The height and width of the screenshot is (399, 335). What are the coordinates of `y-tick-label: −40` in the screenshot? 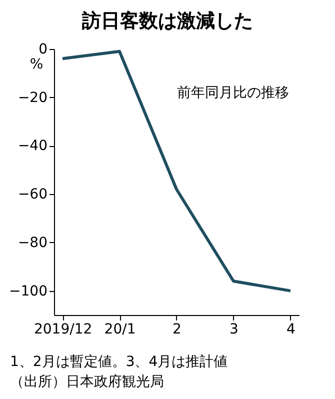 It's located at (33, 146).